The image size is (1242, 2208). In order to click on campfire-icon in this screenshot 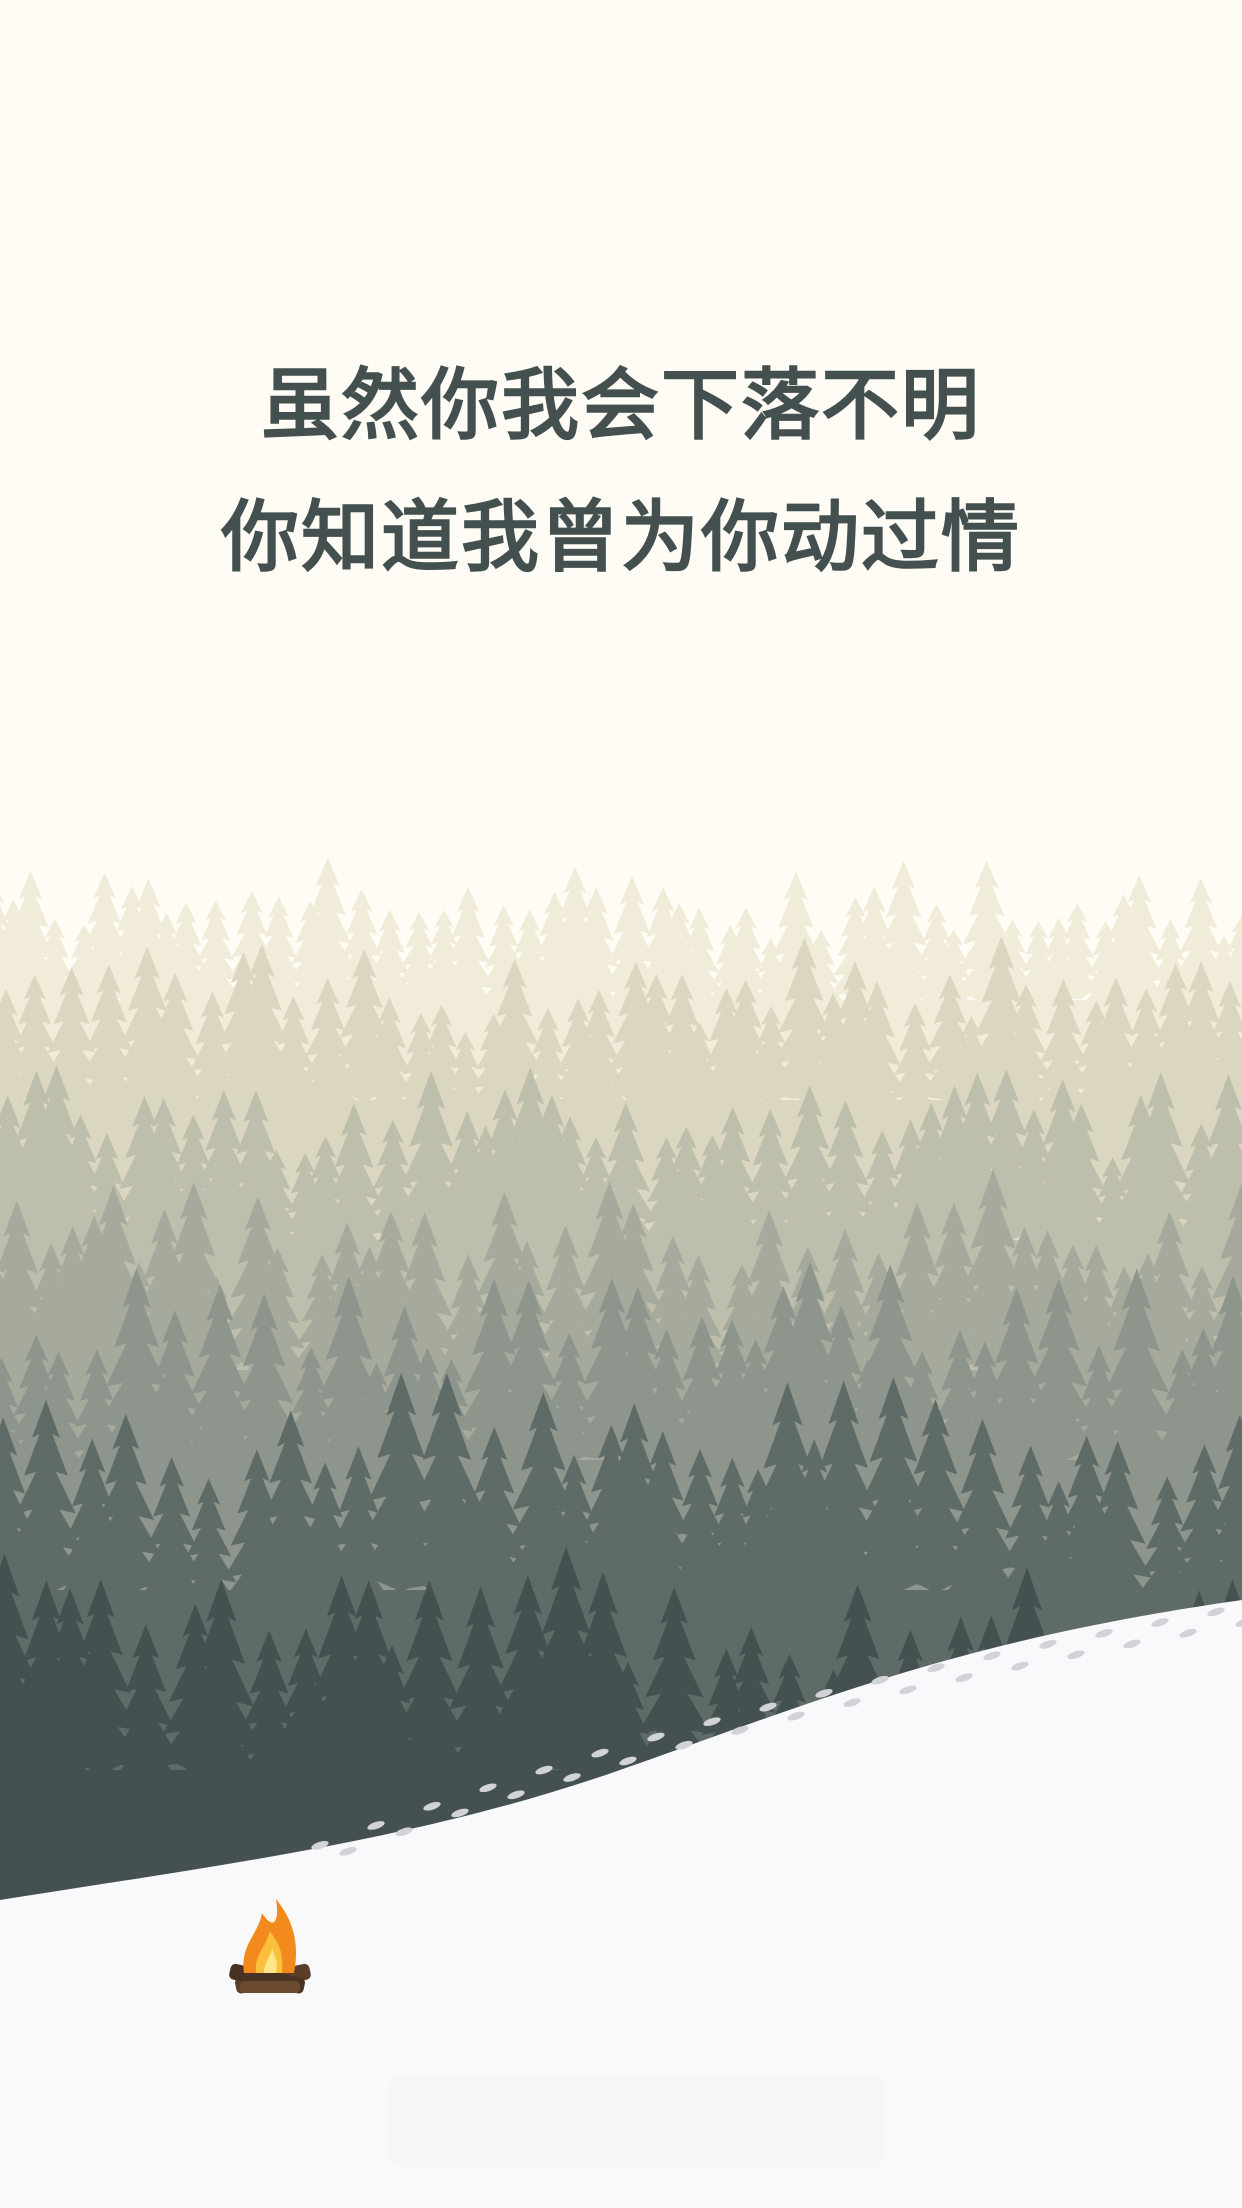, I will do `click(270, 1946)`.